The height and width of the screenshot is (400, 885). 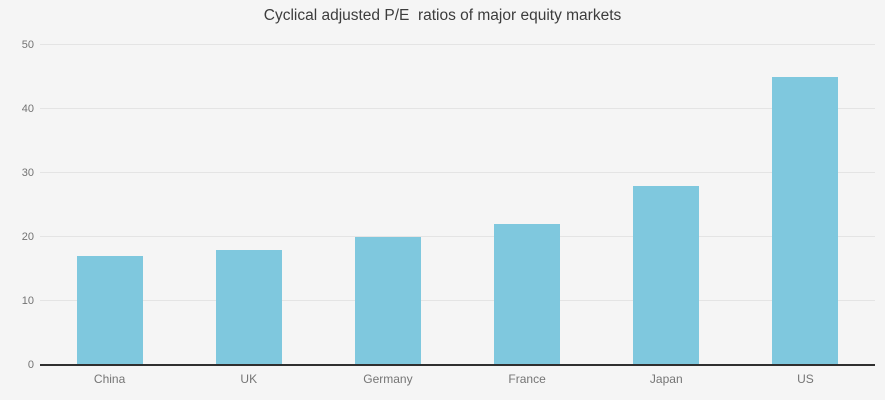 What do you see at coordinates (27, 173) in the screenshot?
I see `y-tick-label-30: 30` at bounding box center [27, 173].